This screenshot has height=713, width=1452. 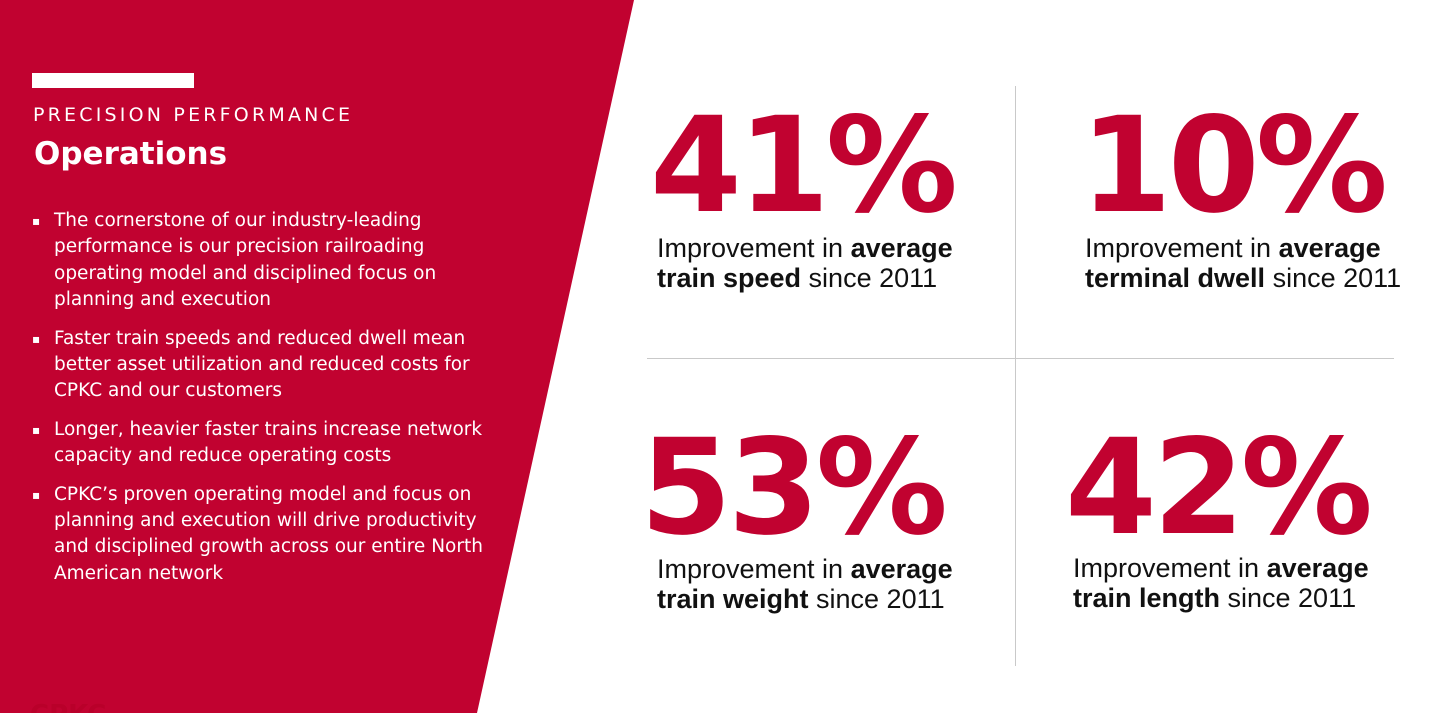 I want to click on caption-metric: train speed, so click(x=729, y=278).